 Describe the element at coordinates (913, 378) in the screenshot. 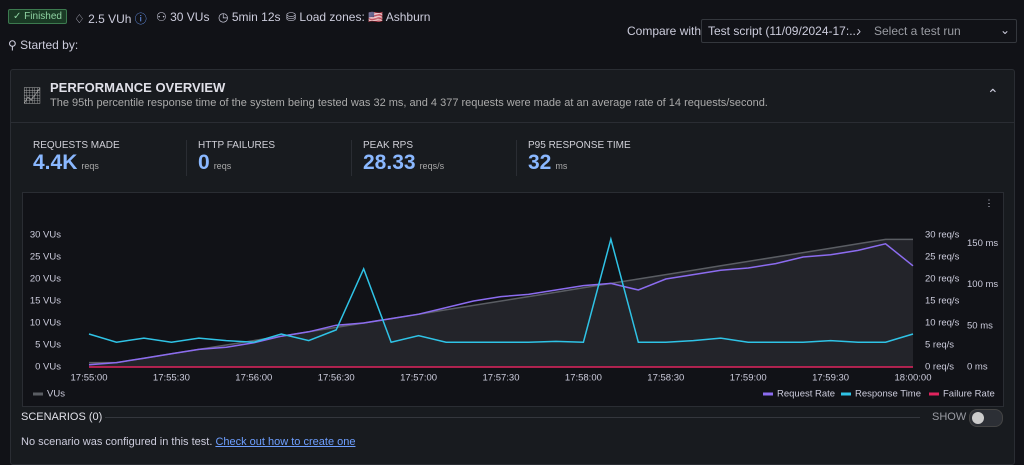

I see `x-tick-label: 18:00:00` at that location.